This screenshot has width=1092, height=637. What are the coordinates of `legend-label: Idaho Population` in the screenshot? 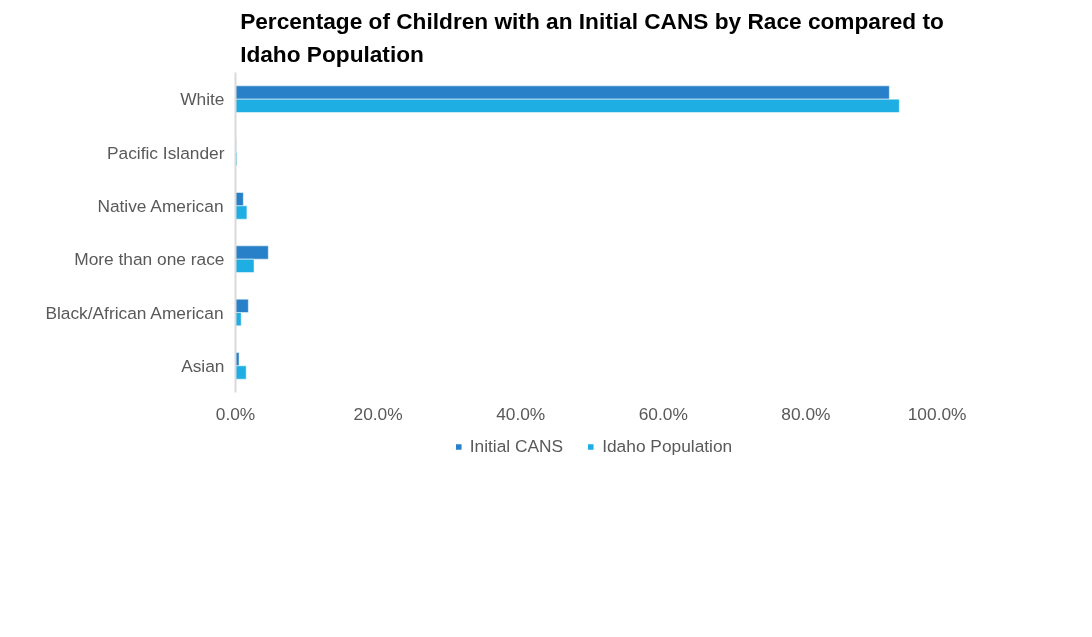 It's located at (667, 446).